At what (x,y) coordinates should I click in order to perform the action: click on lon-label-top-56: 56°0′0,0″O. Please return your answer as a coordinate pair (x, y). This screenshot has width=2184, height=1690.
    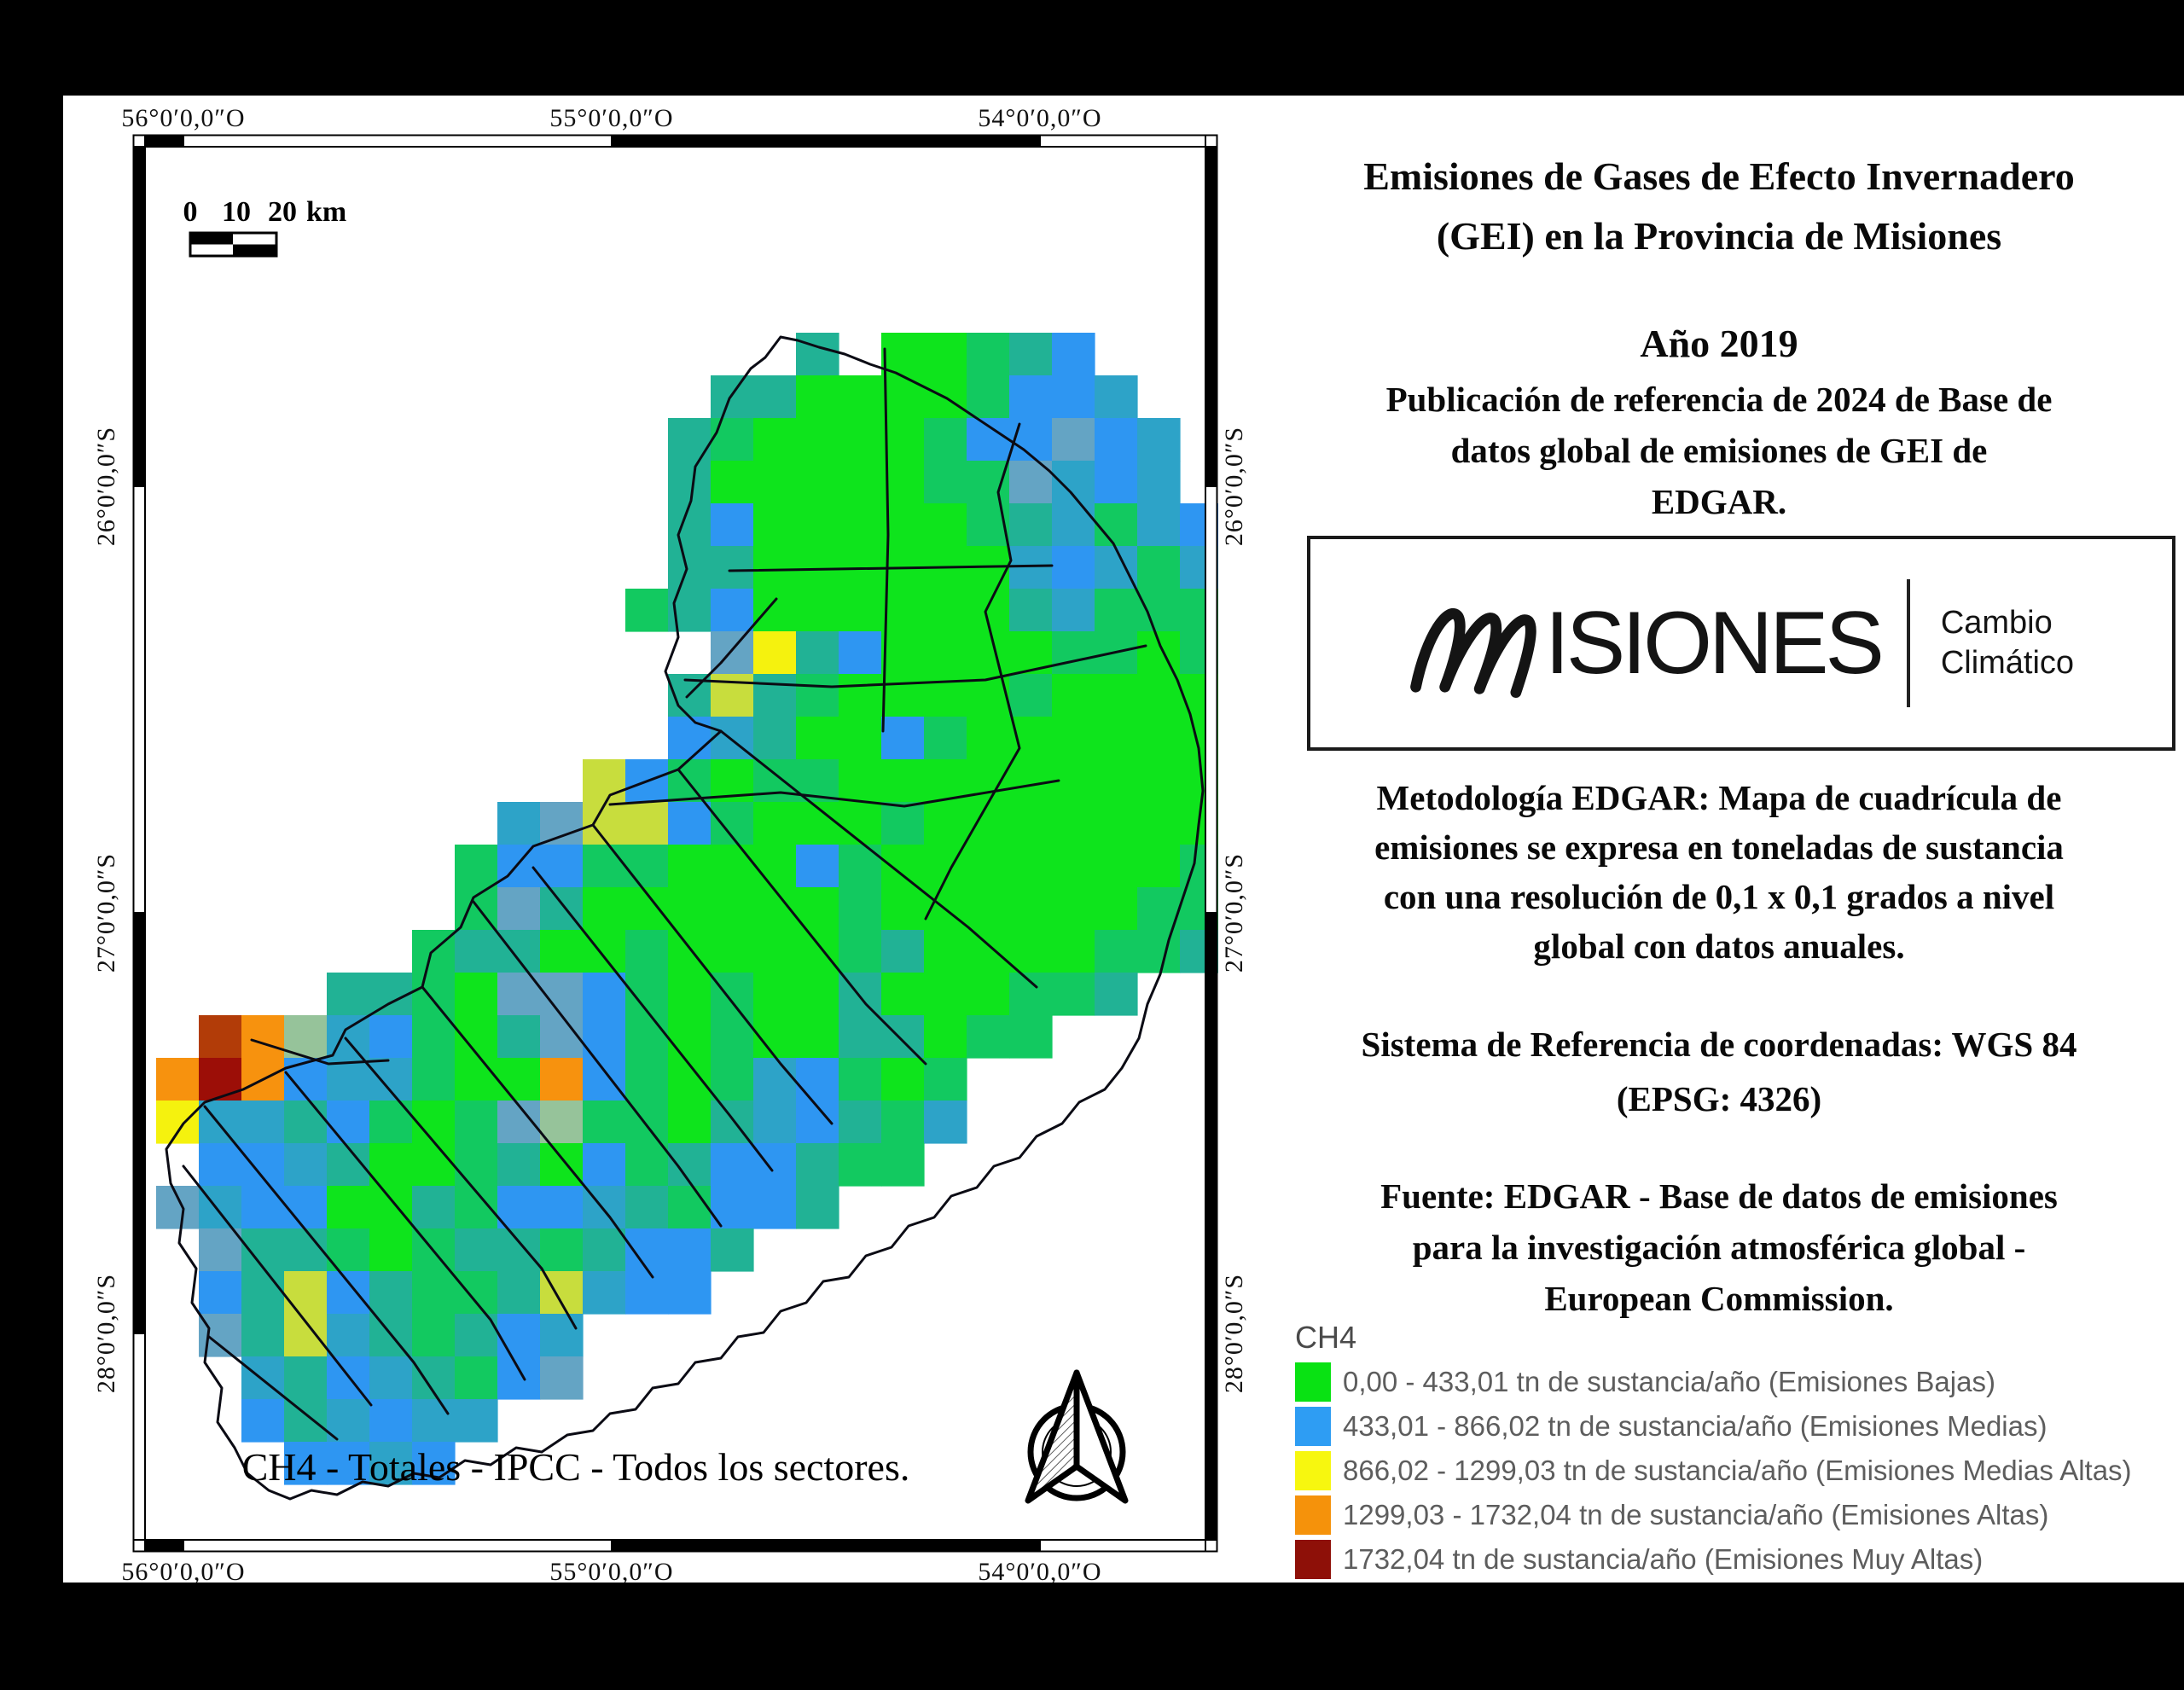
    Looking at the image, I should click on (183, 118).